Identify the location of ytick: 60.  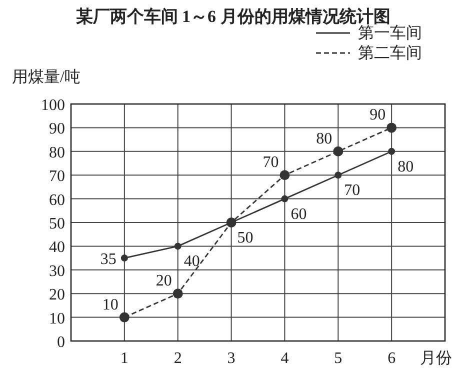
(57, 200).